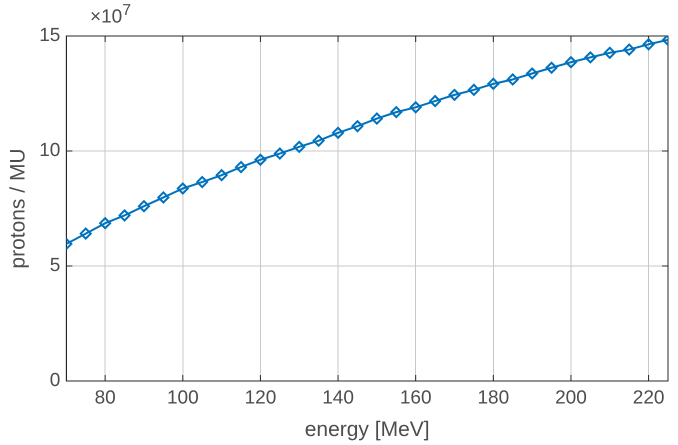 This screenshot has width=678, height=445. I want to click on y-axis-title: protons / MU, so click(18, 208).